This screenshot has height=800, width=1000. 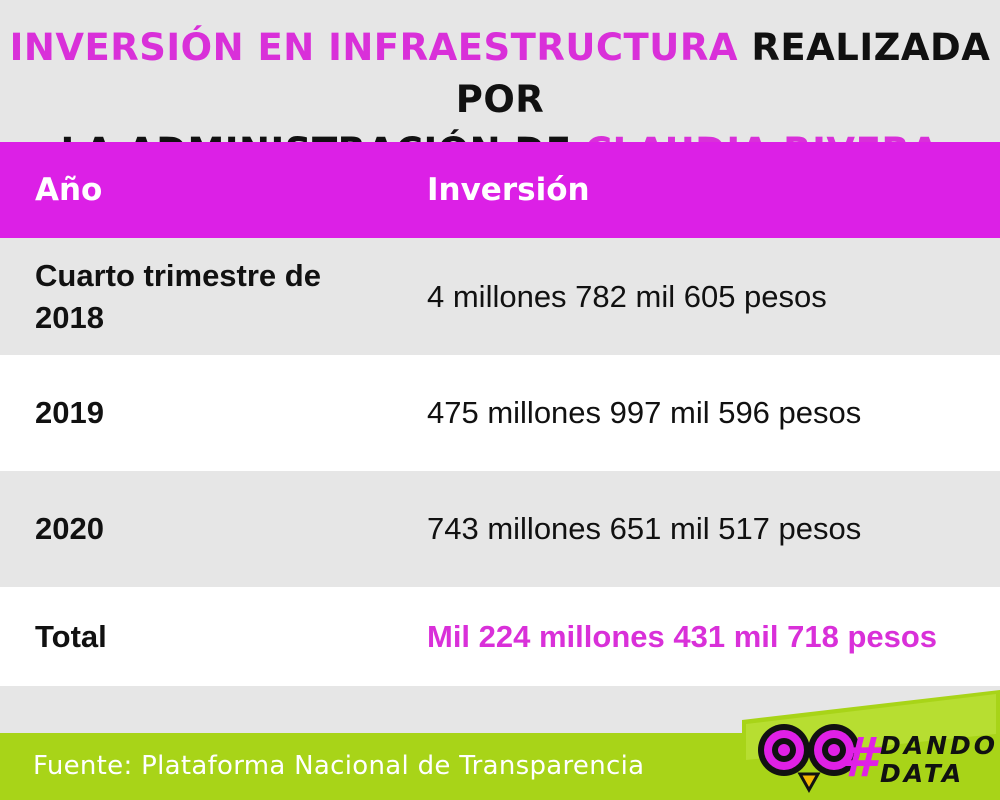 I want to click on row-year: 2020, so click(x=69, y=528).